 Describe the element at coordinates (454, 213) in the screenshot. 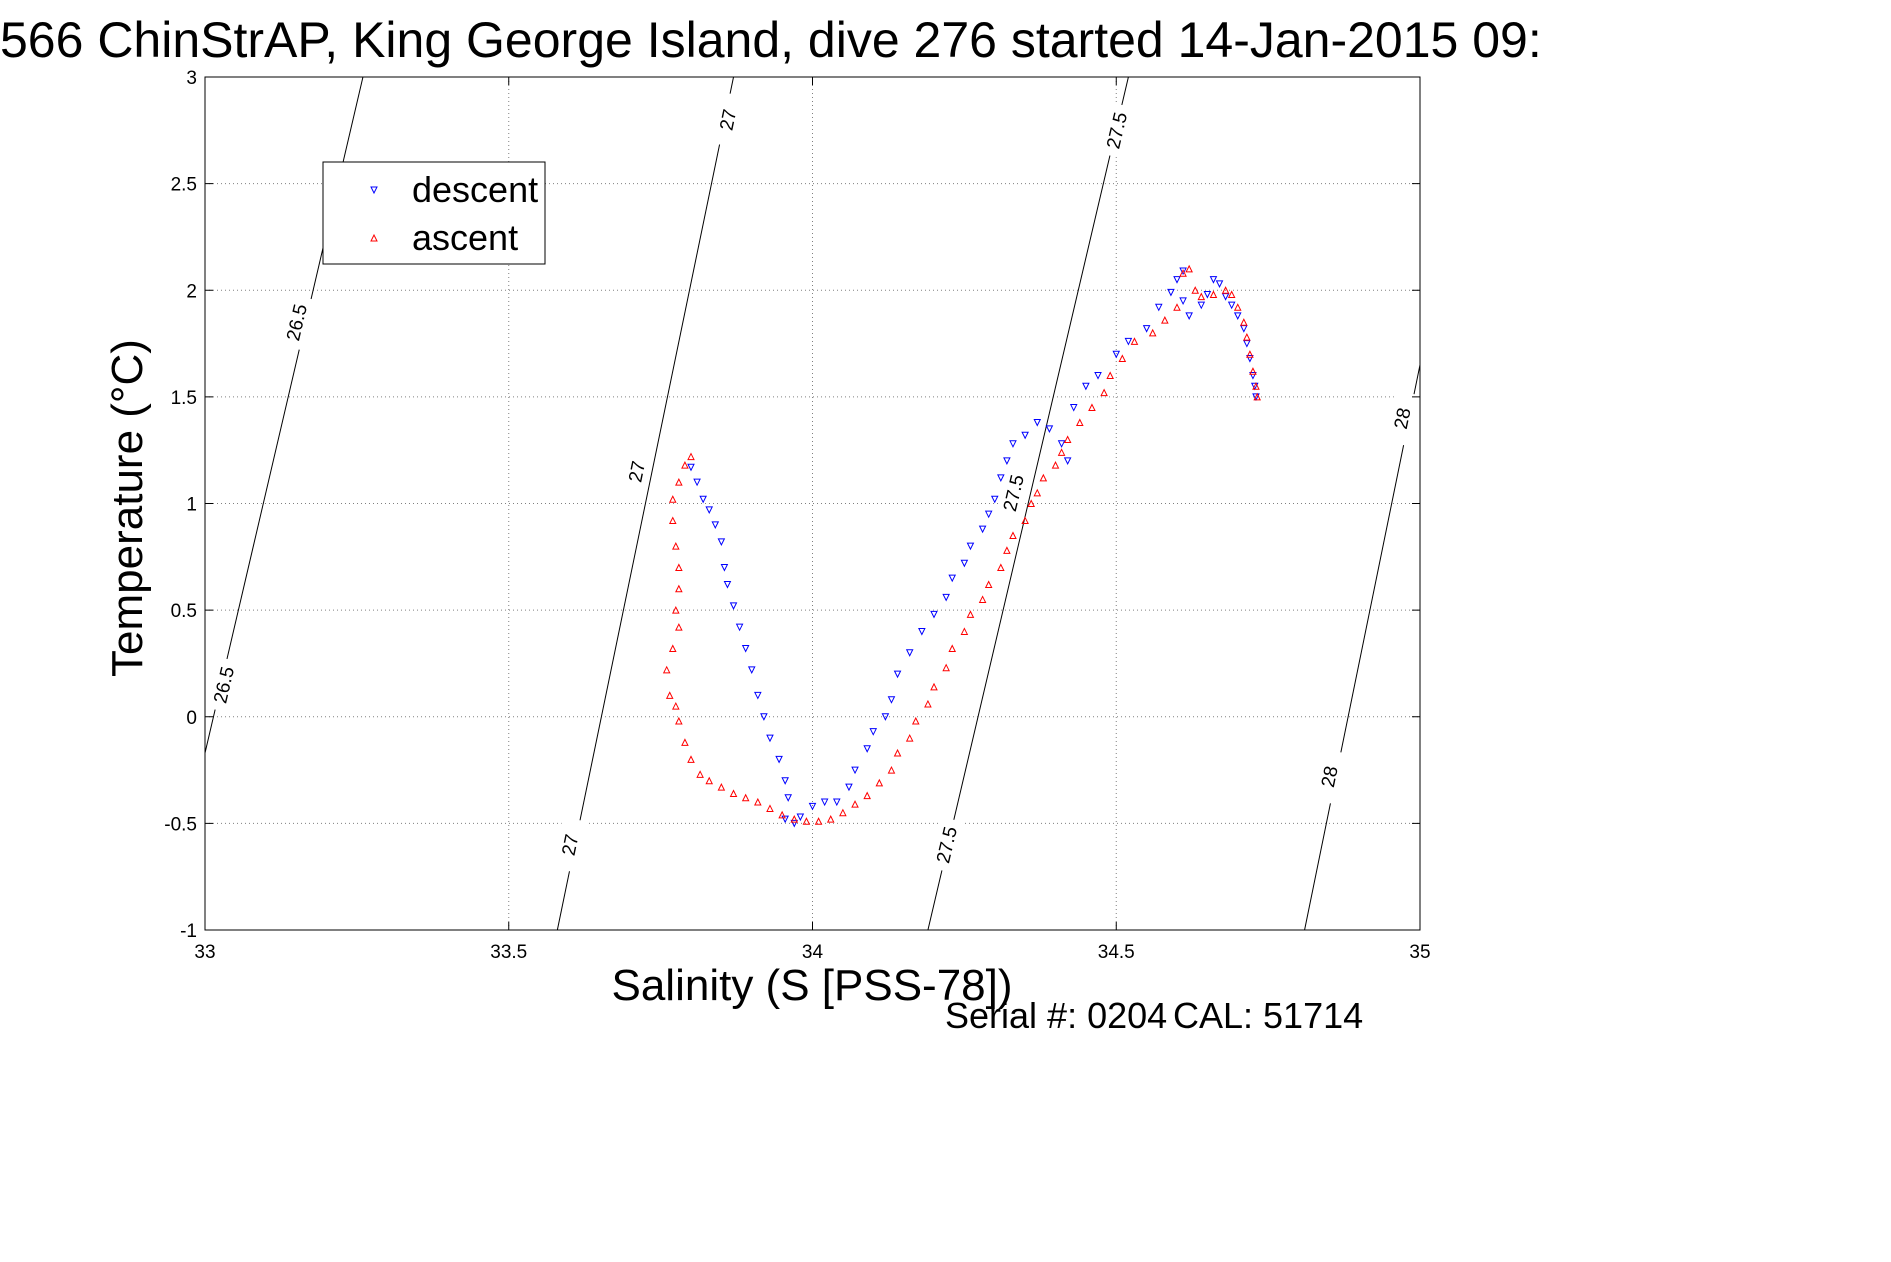

I see `legend-items: descent ascent` at that location.